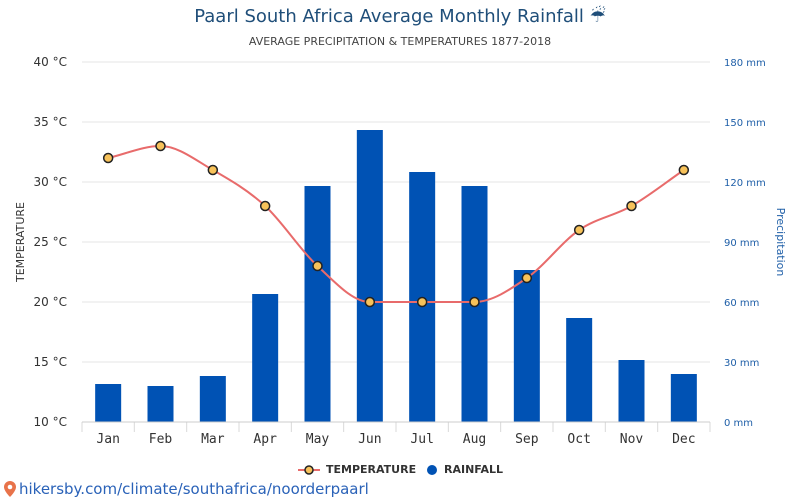 Image resolution: width=800 pixels, height=500 pixels. What do you see at coordinates (421, 439) in the screenshot?
I see `x-tick-label: Jul` at bounding box center [421, 439].